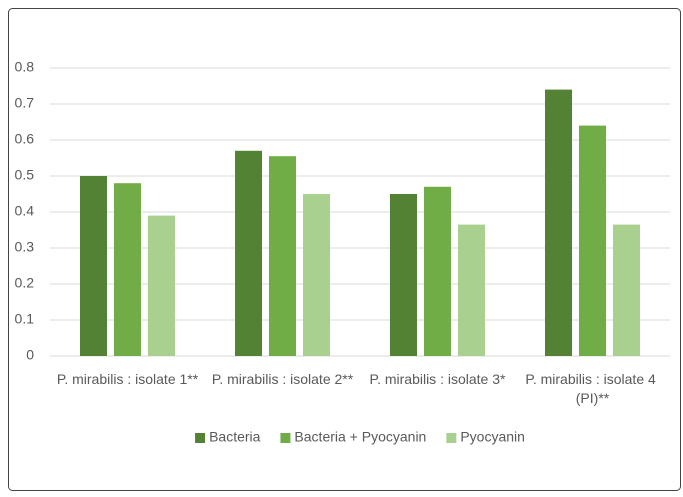  I want to click on x-tick-label: P. mirabilis : isolate 3*, so click(438, 379).